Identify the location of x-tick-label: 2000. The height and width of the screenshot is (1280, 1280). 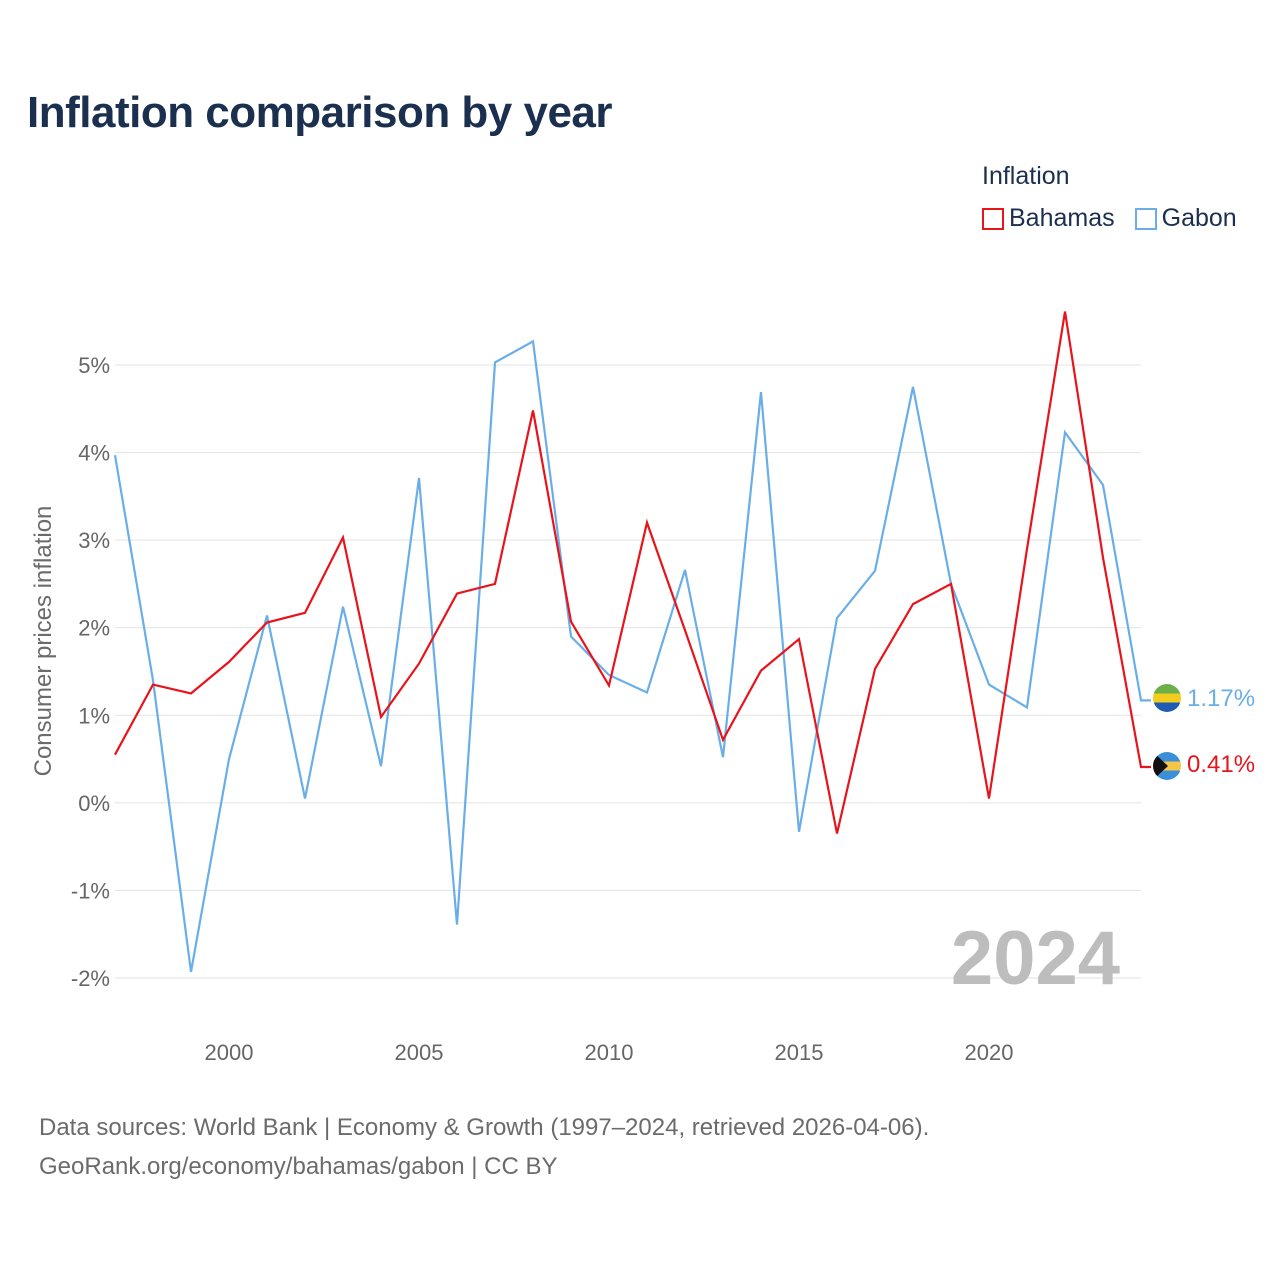
(229, 1052).